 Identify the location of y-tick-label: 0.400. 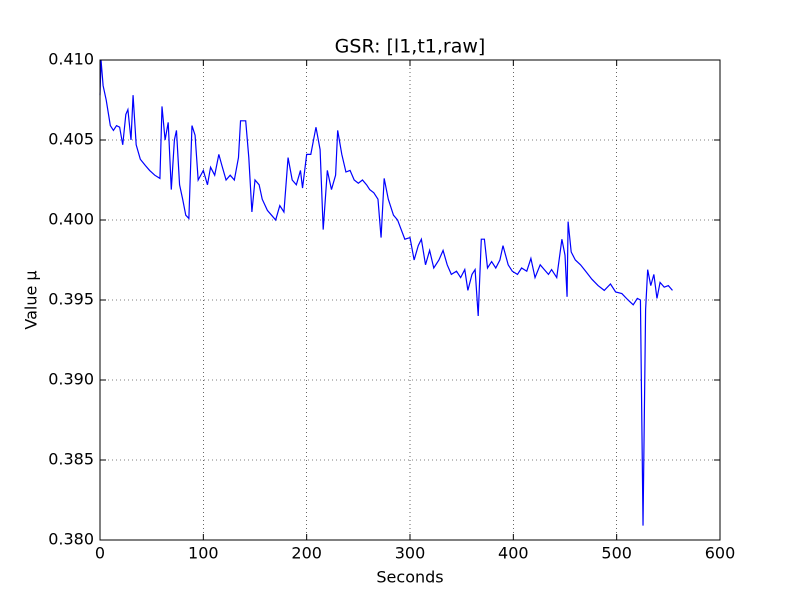
(71, 219).